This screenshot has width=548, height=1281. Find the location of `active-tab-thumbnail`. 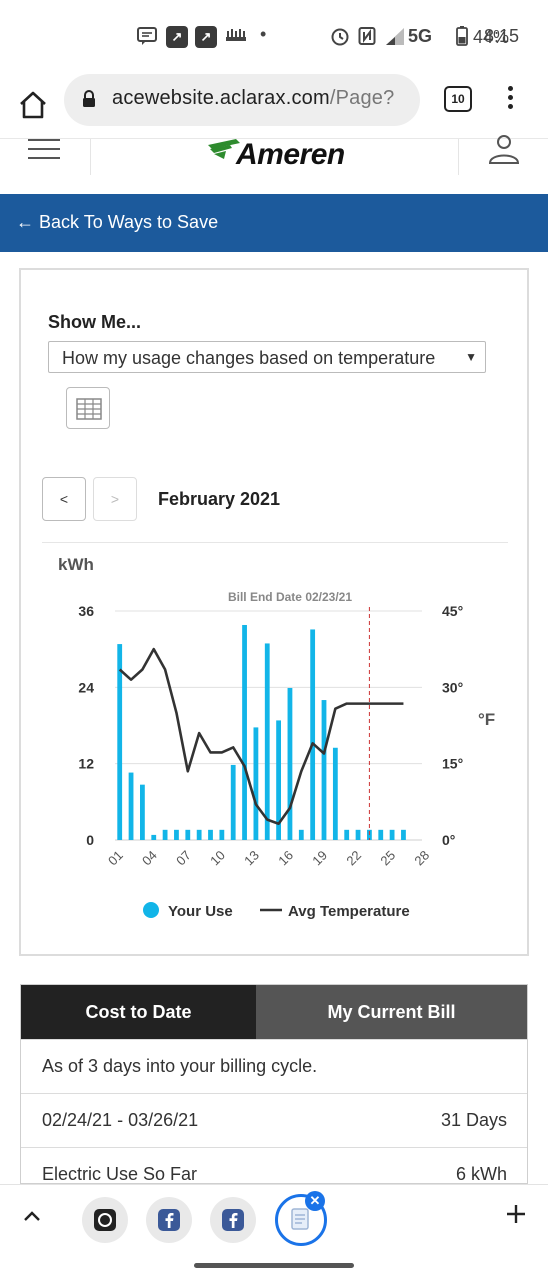

active-tab-thumbnail is located at coordinates (301, 1220).